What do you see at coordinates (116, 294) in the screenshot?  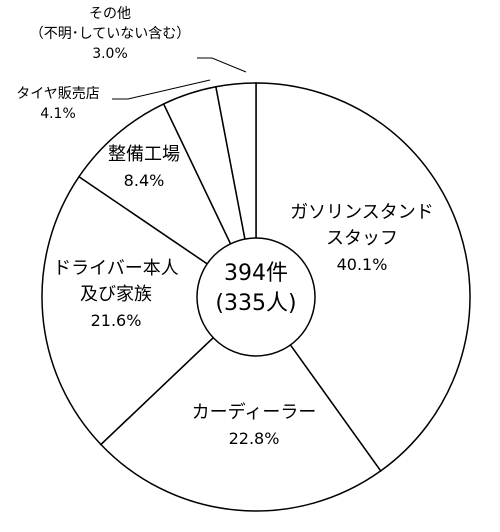 I see `slice-label-driver-family: 及び家族` at bounding box center [116, 294].